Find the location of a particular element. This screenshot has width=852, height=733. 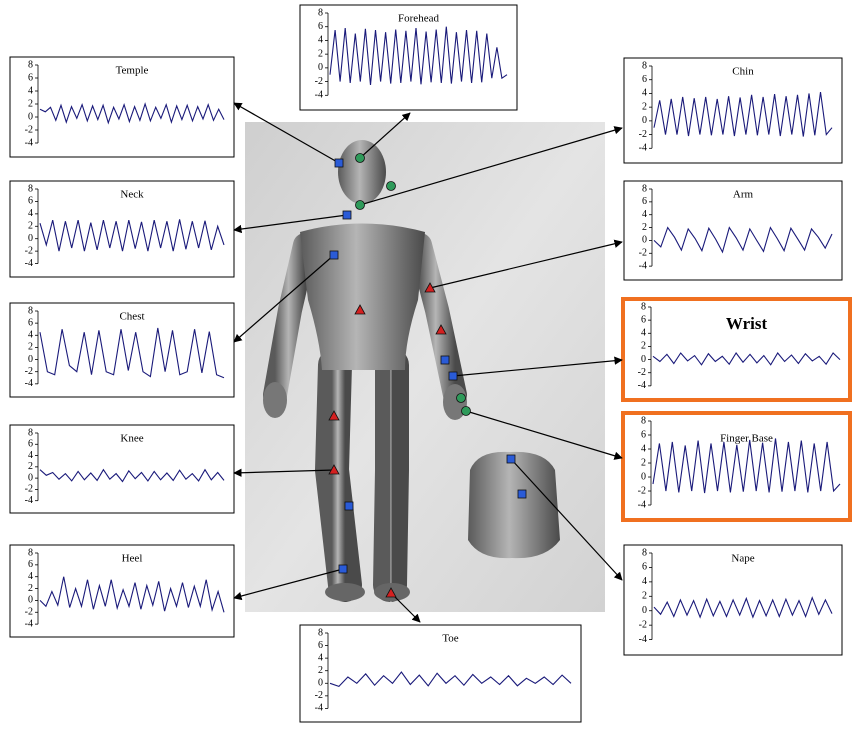

panel-title: Neck is located at coordinates (132, 195).